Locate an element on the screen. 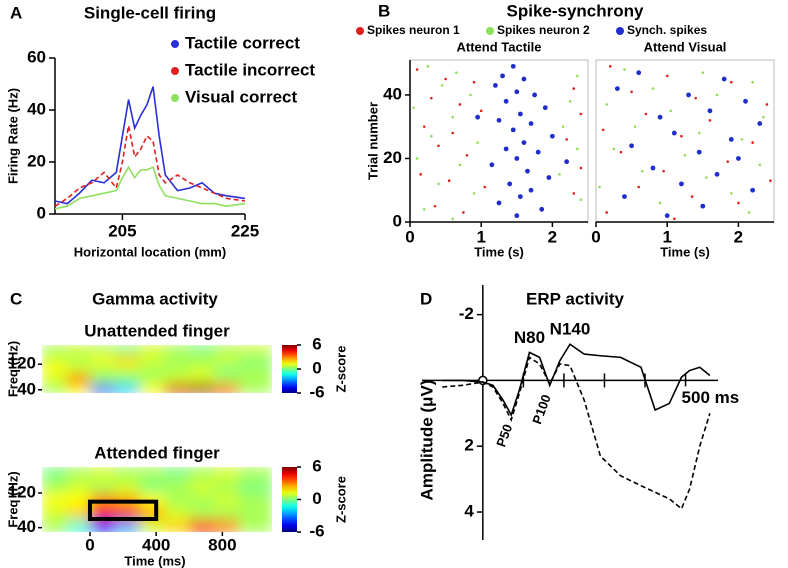 The image size is (788, 568). chart-title: Single-cell firing is located at coordinates (150, 12).